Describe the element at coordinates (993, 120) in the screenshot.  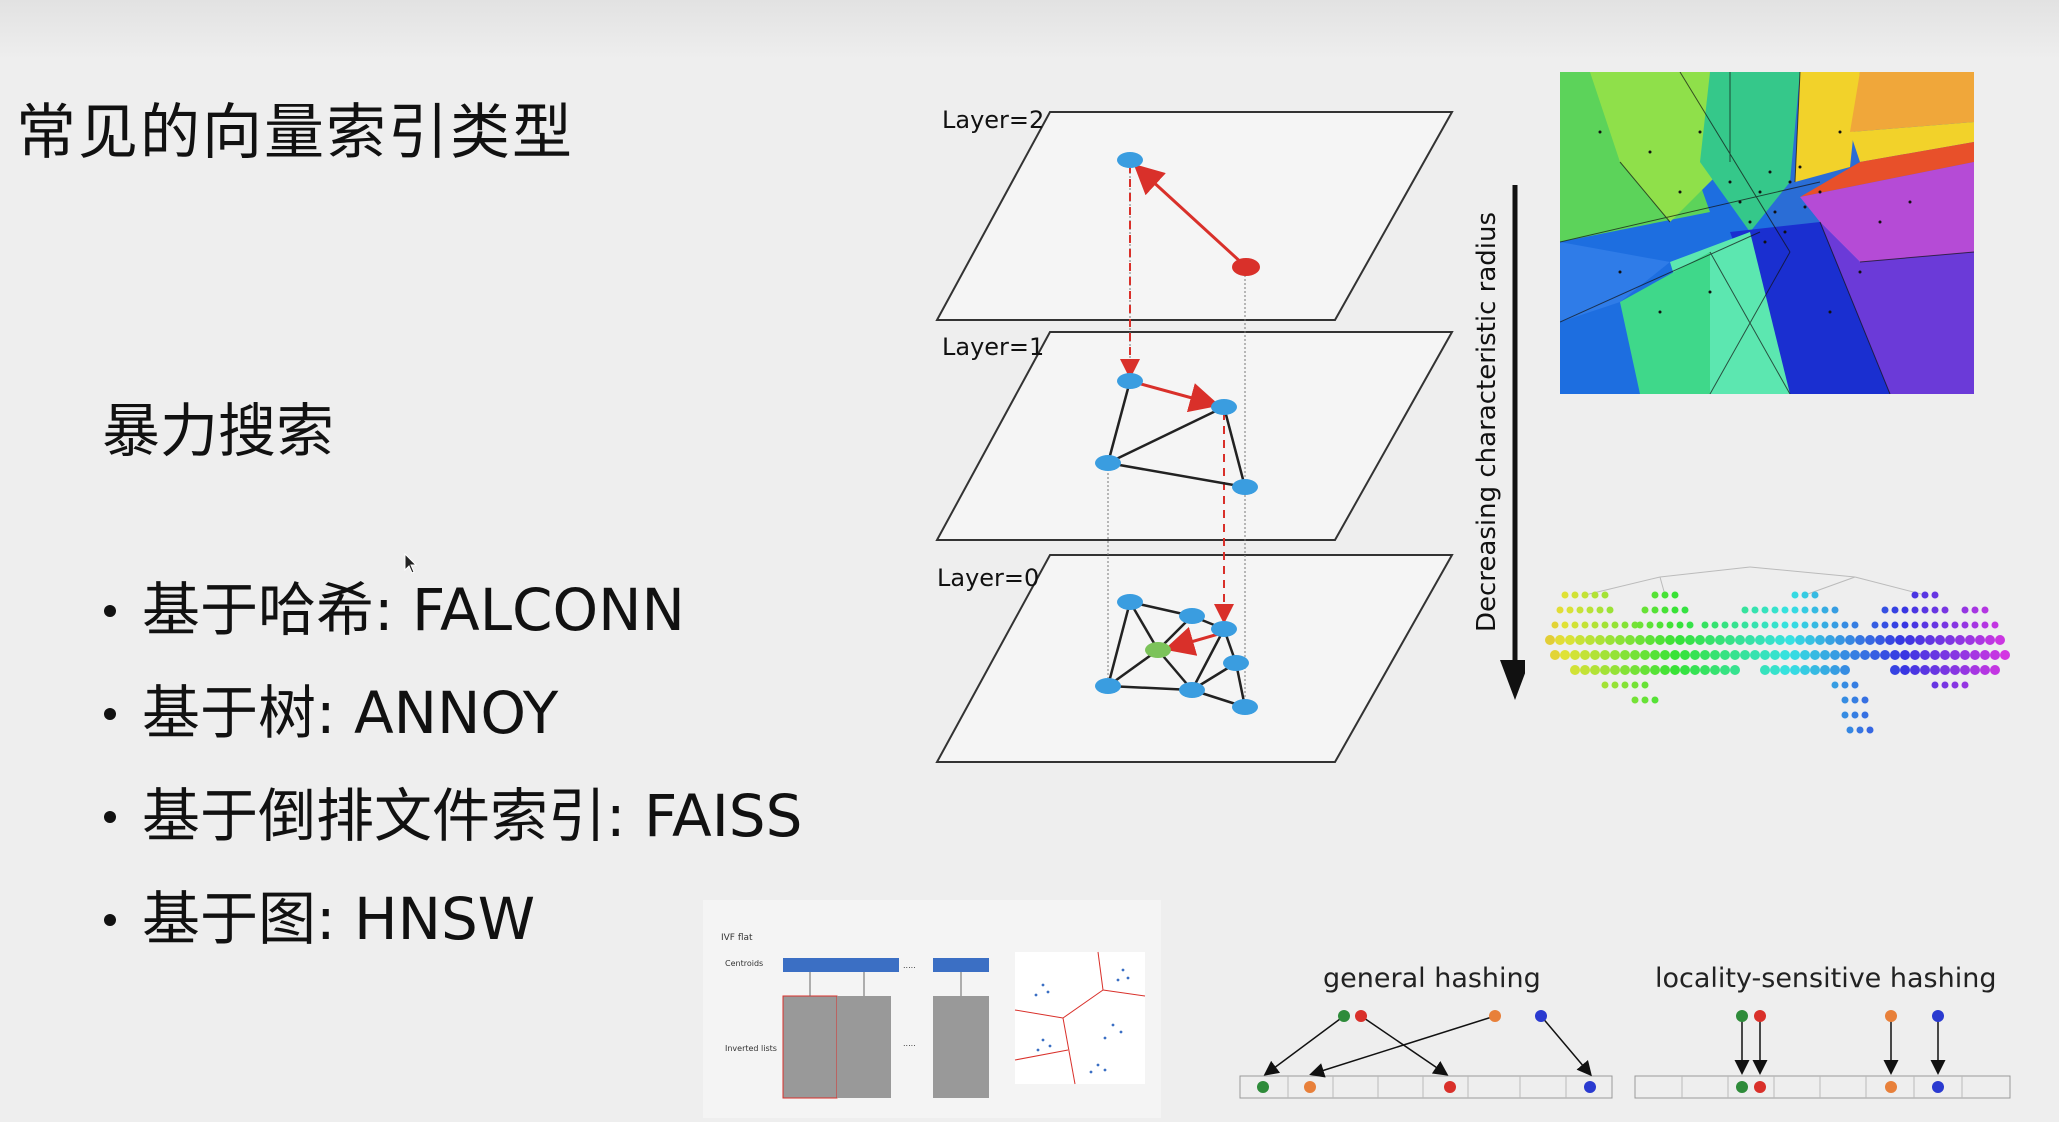
I see `layer-label: Layer=2` at that location.